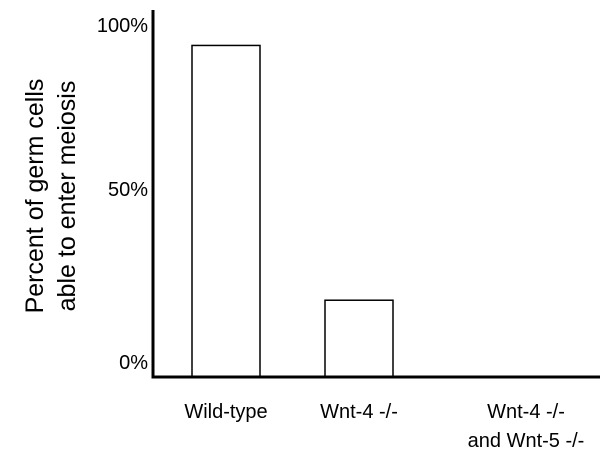 This screenshot has width=613, height=453. Describe the element at coordinates (122, 26) in the screenshot. I see `y-tick-label: 100%` at that location.